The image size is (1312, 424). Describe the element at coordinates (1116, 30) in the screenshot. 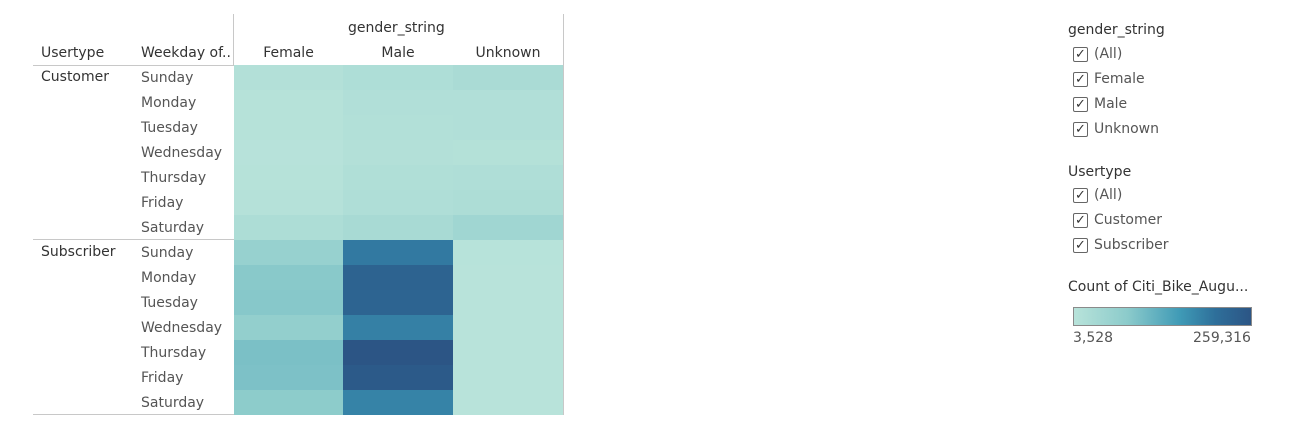

I see `filter-title-gender: gender_string` at that location.